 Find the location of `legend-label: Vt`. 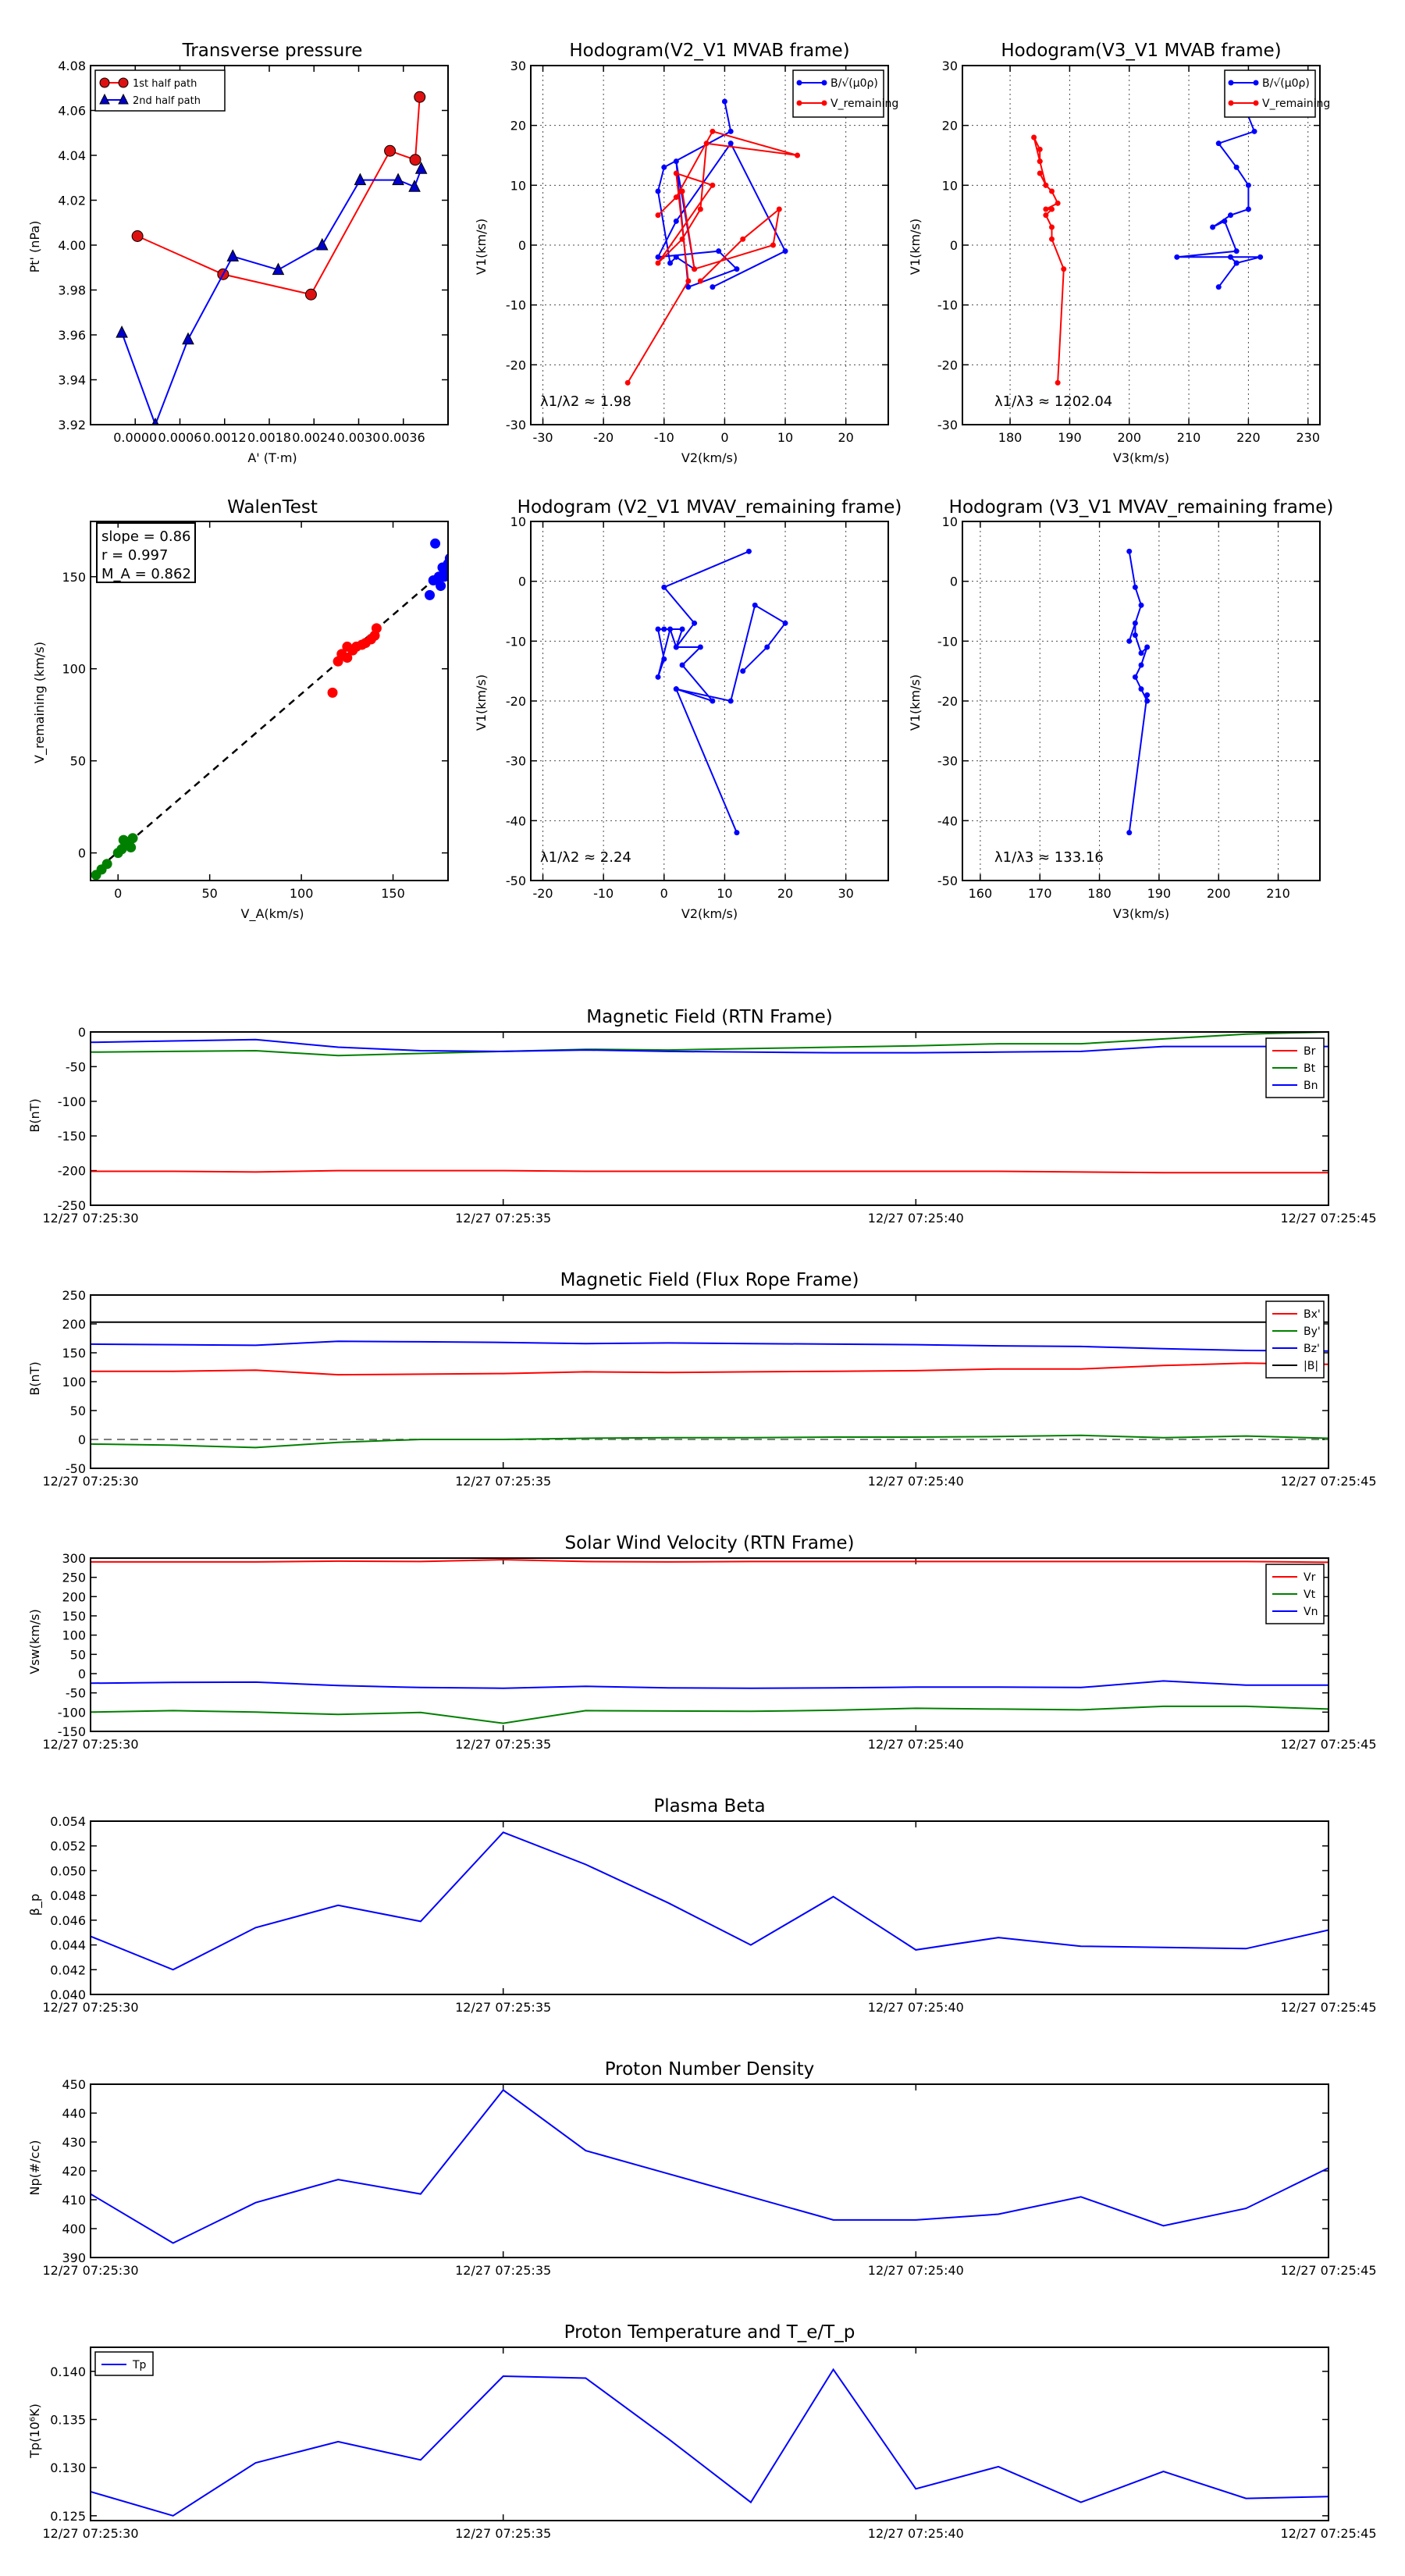

legend-label: Vt is located at coordinates (1310, 1595).